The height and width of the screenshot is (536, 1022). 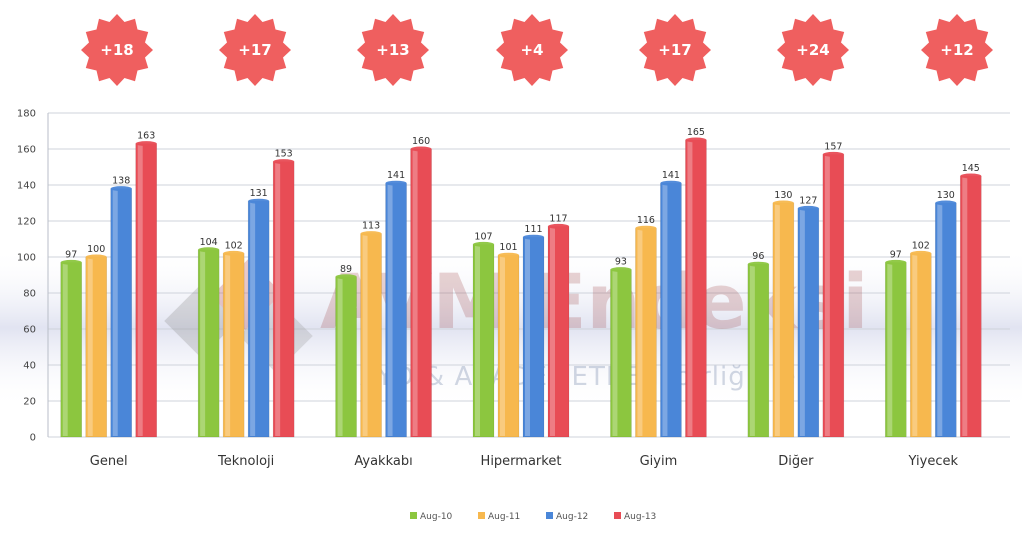 What do you see at coordinates (533, 229) in the screenshot?
I see `data-label: 111` at bounding box center [533, 229].